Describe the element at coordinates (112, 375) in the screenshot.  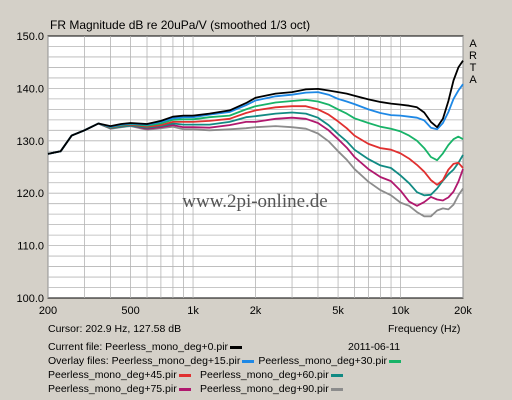
I see `overlay-file-45: Peerless_mono_deg+45.pir` at that location.